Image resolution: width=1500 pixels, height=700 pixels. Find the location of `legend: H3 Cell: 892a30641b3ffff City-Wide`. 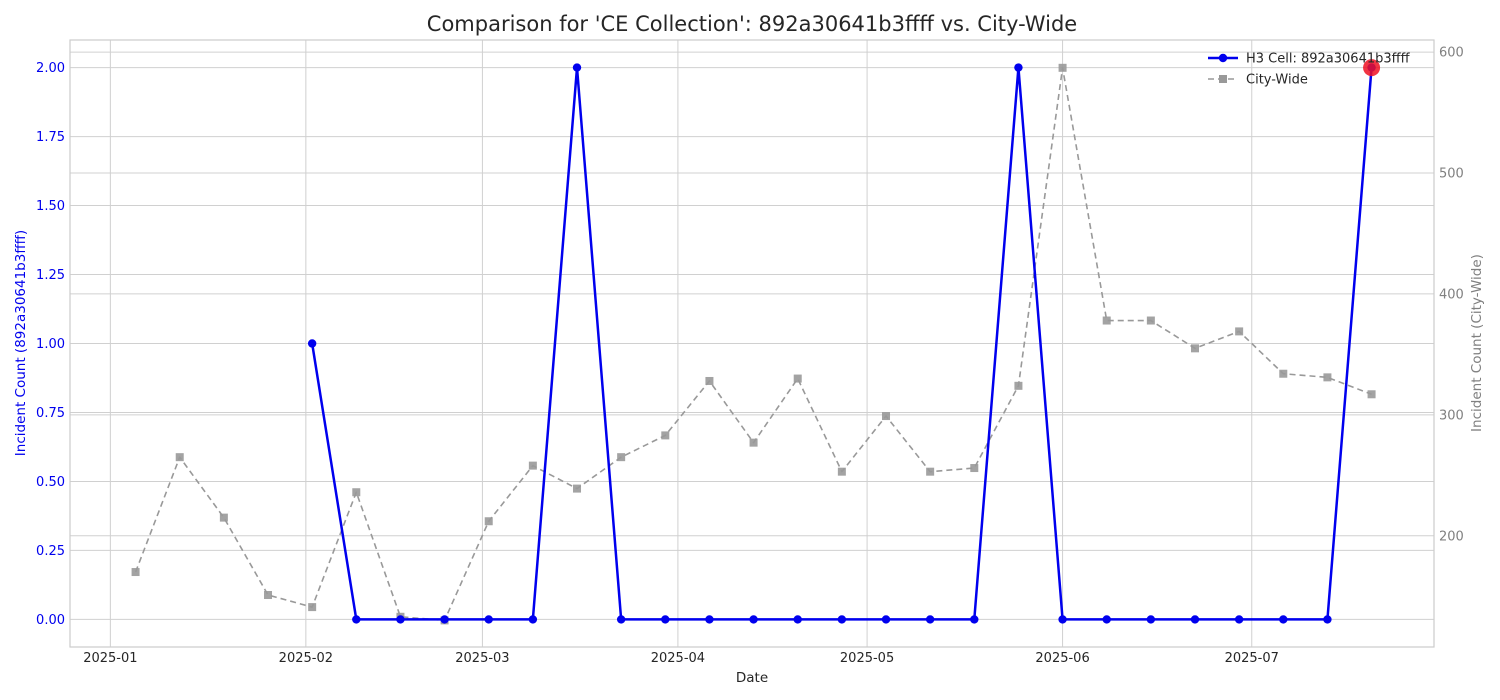

legend: H3 Cell: 892a30641b3ffff City-Wide is located at coordinates (1309, 70).